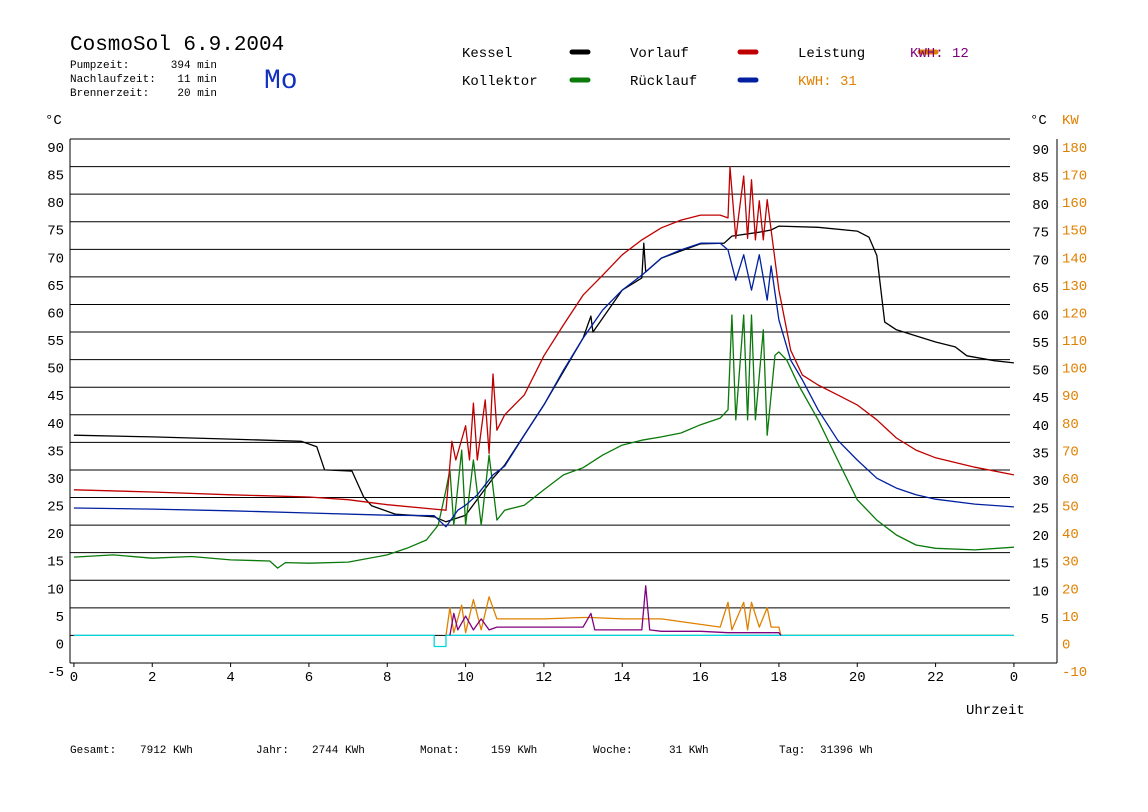 The image size is (1148, 812). I want to click on x-tick-label: 6, so click(309, 678).